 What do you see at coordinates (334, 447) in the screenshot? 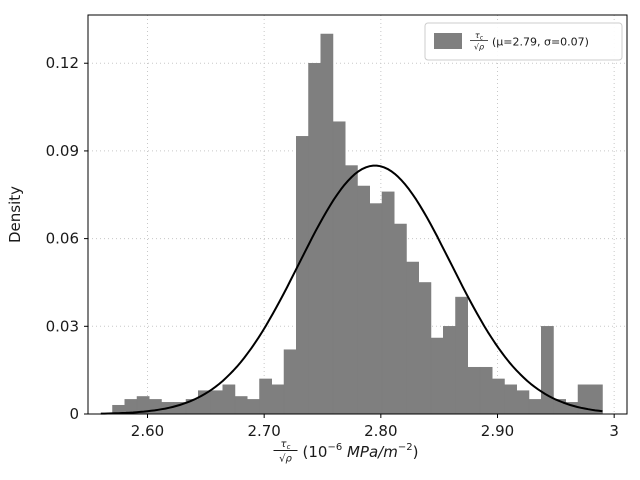
I see `unit-exponent-1: −6` at bounding box center [334, 447].